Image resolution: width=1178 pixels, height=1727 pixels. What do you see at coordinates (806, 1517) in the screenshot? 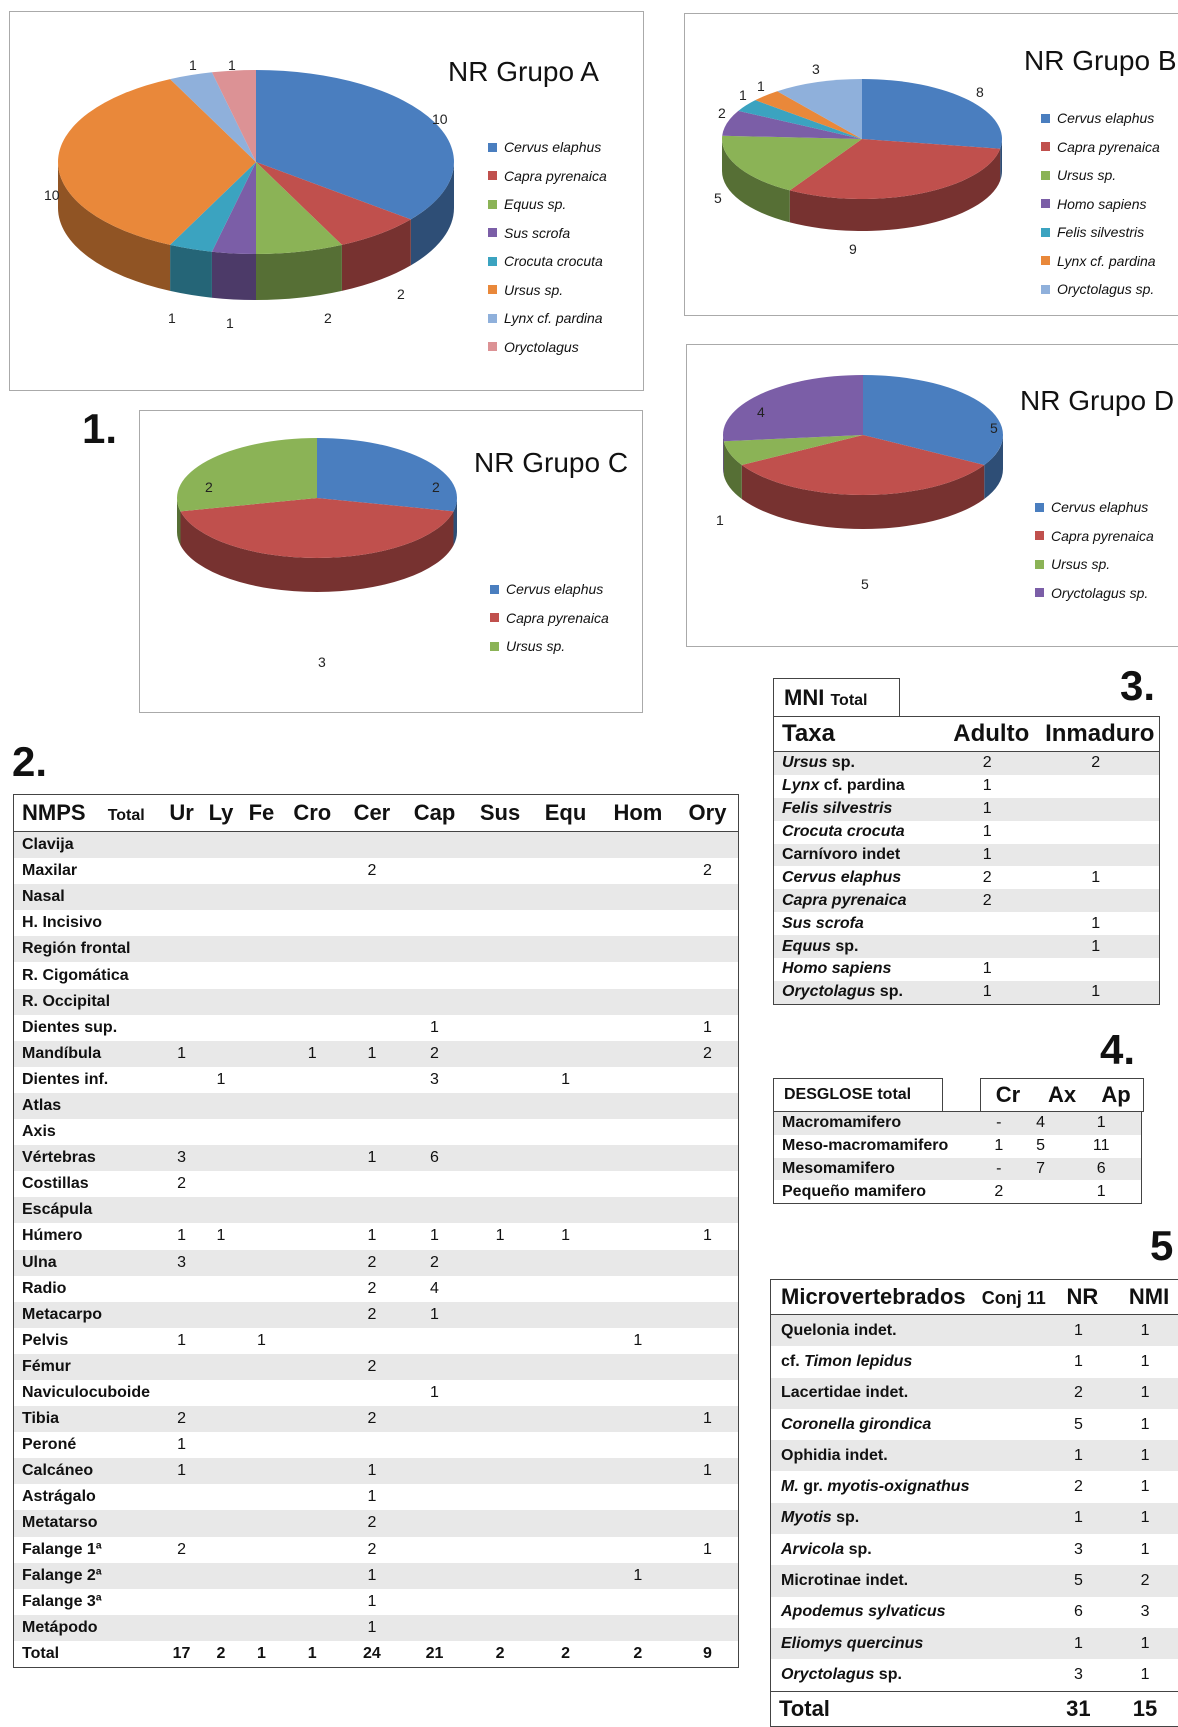
I see `taxon-part: Myotis` at bounding box center [806, 1517].